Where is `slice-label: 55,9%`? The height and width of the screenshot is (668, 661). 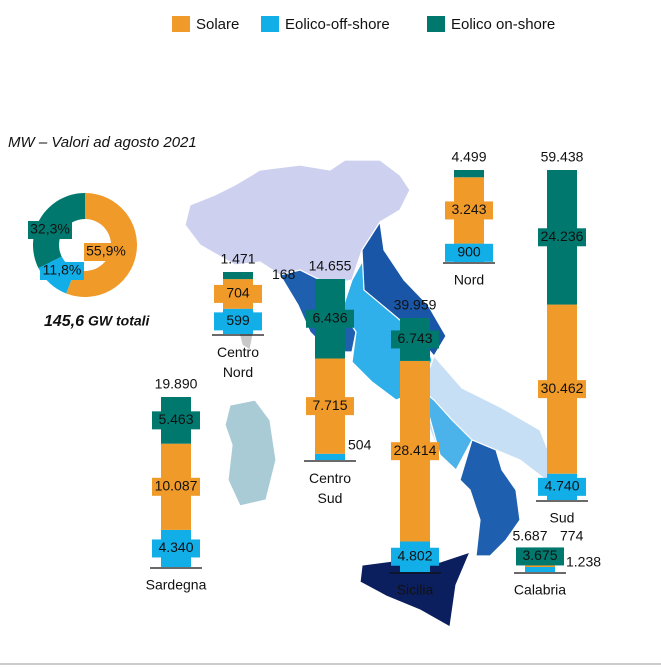
slice-label: 55,9% is located at coordinates (106, 251).